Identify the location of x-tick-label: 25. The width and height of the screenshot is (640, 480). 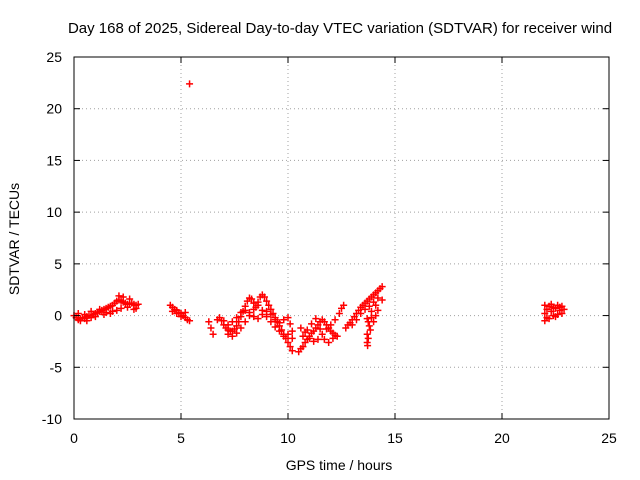
(609, 438).